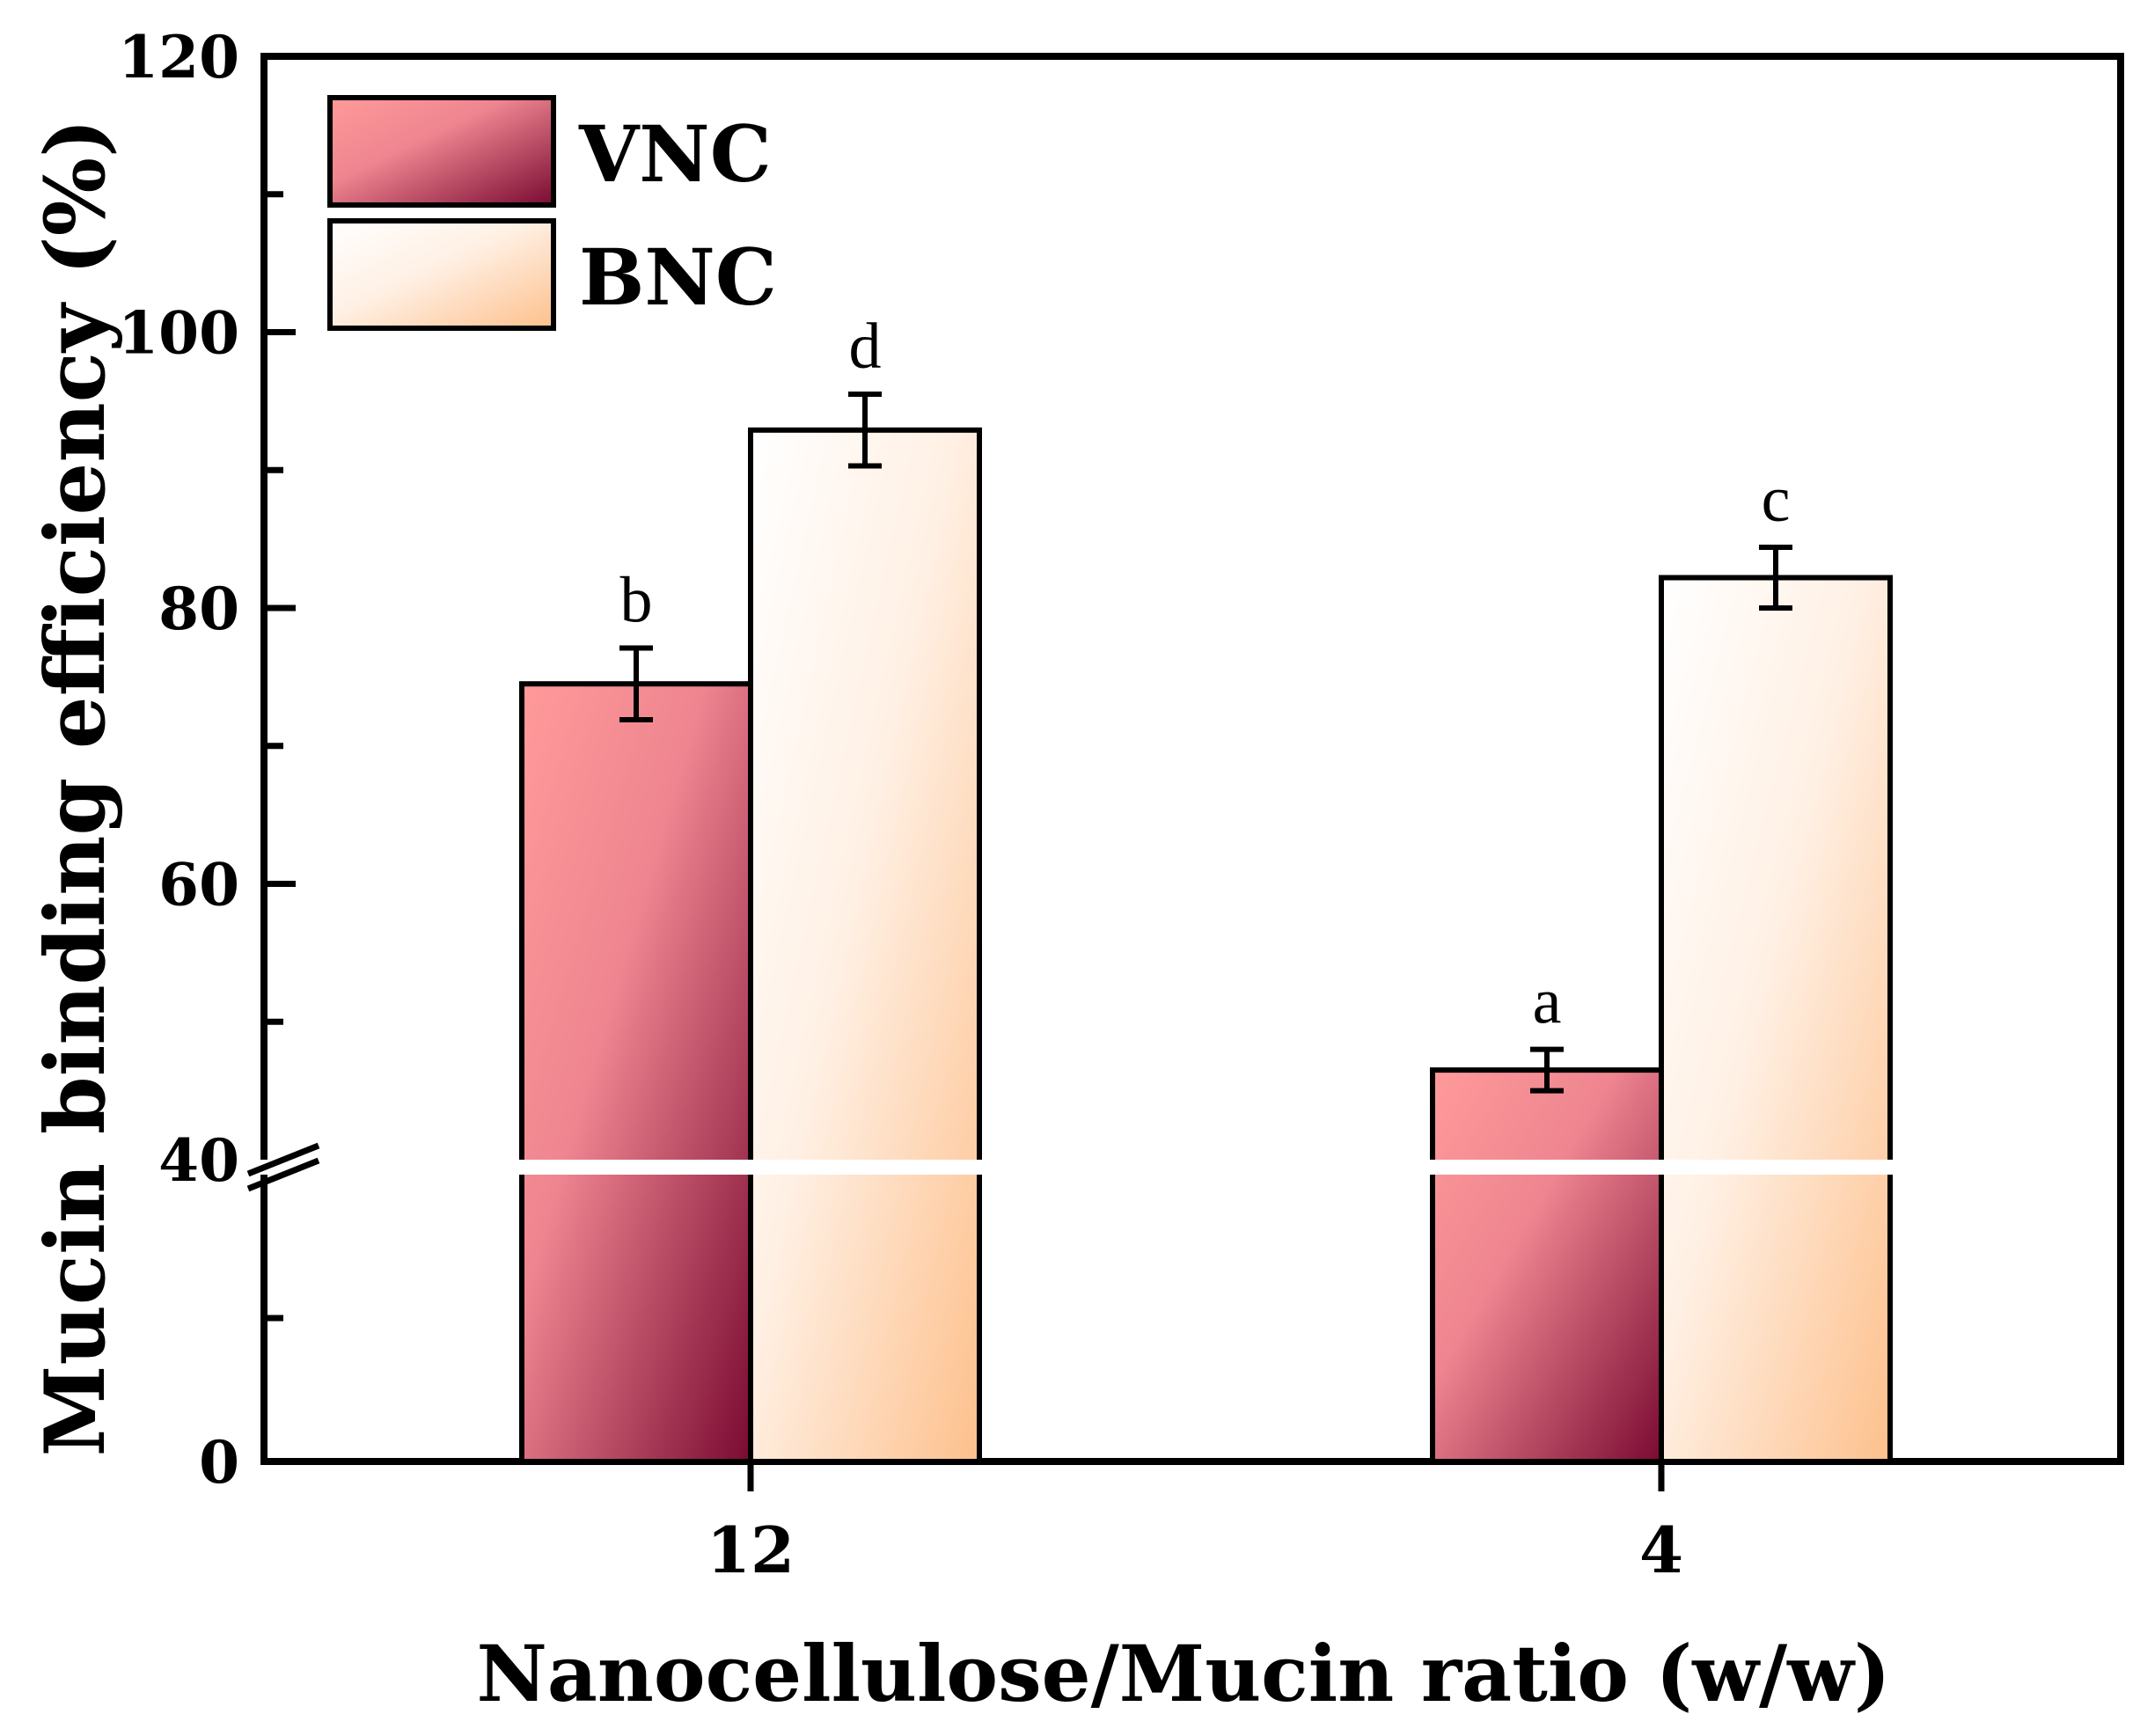 Image resolution: width=2140 pixels, height=1736 pixels. What do you see at coordinates (1548, 1002) in the screenshot?
I see `significance-letter-vnc-4: a` at bounding box center [1548, 1002].